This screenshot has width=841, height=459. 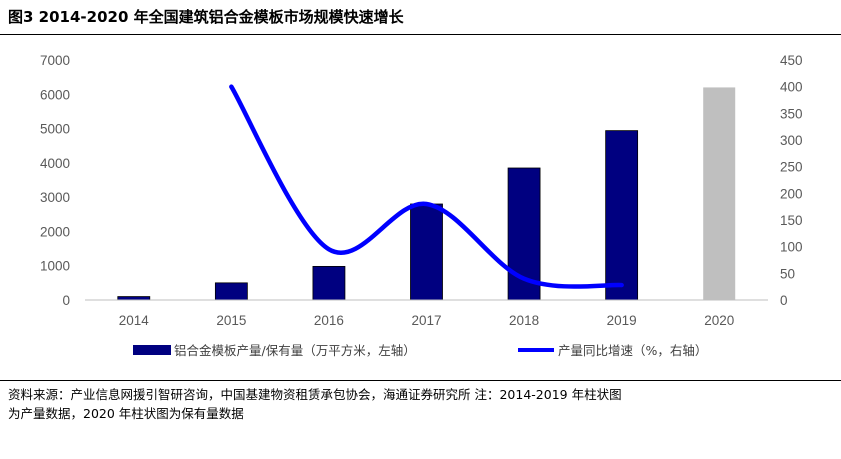 What do you see at coordinates (791, 247) in the screenshot?
I see `right-tick-label: 100` at bounding box center [791, 247].